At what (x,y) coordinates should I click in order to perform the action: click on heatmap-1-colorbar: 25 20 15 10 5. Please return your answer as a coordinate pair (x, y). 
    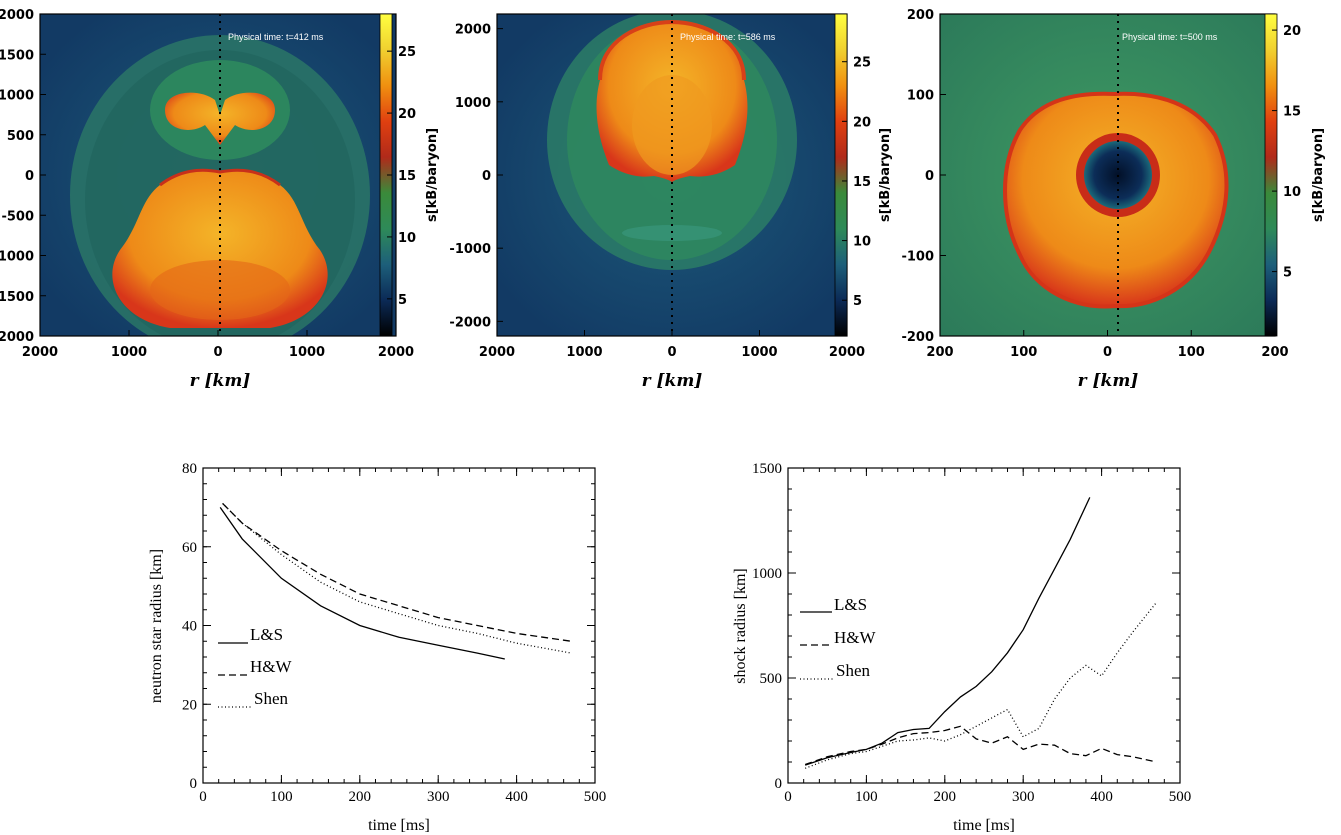
    Looking at the image, I should click on (397, 175).